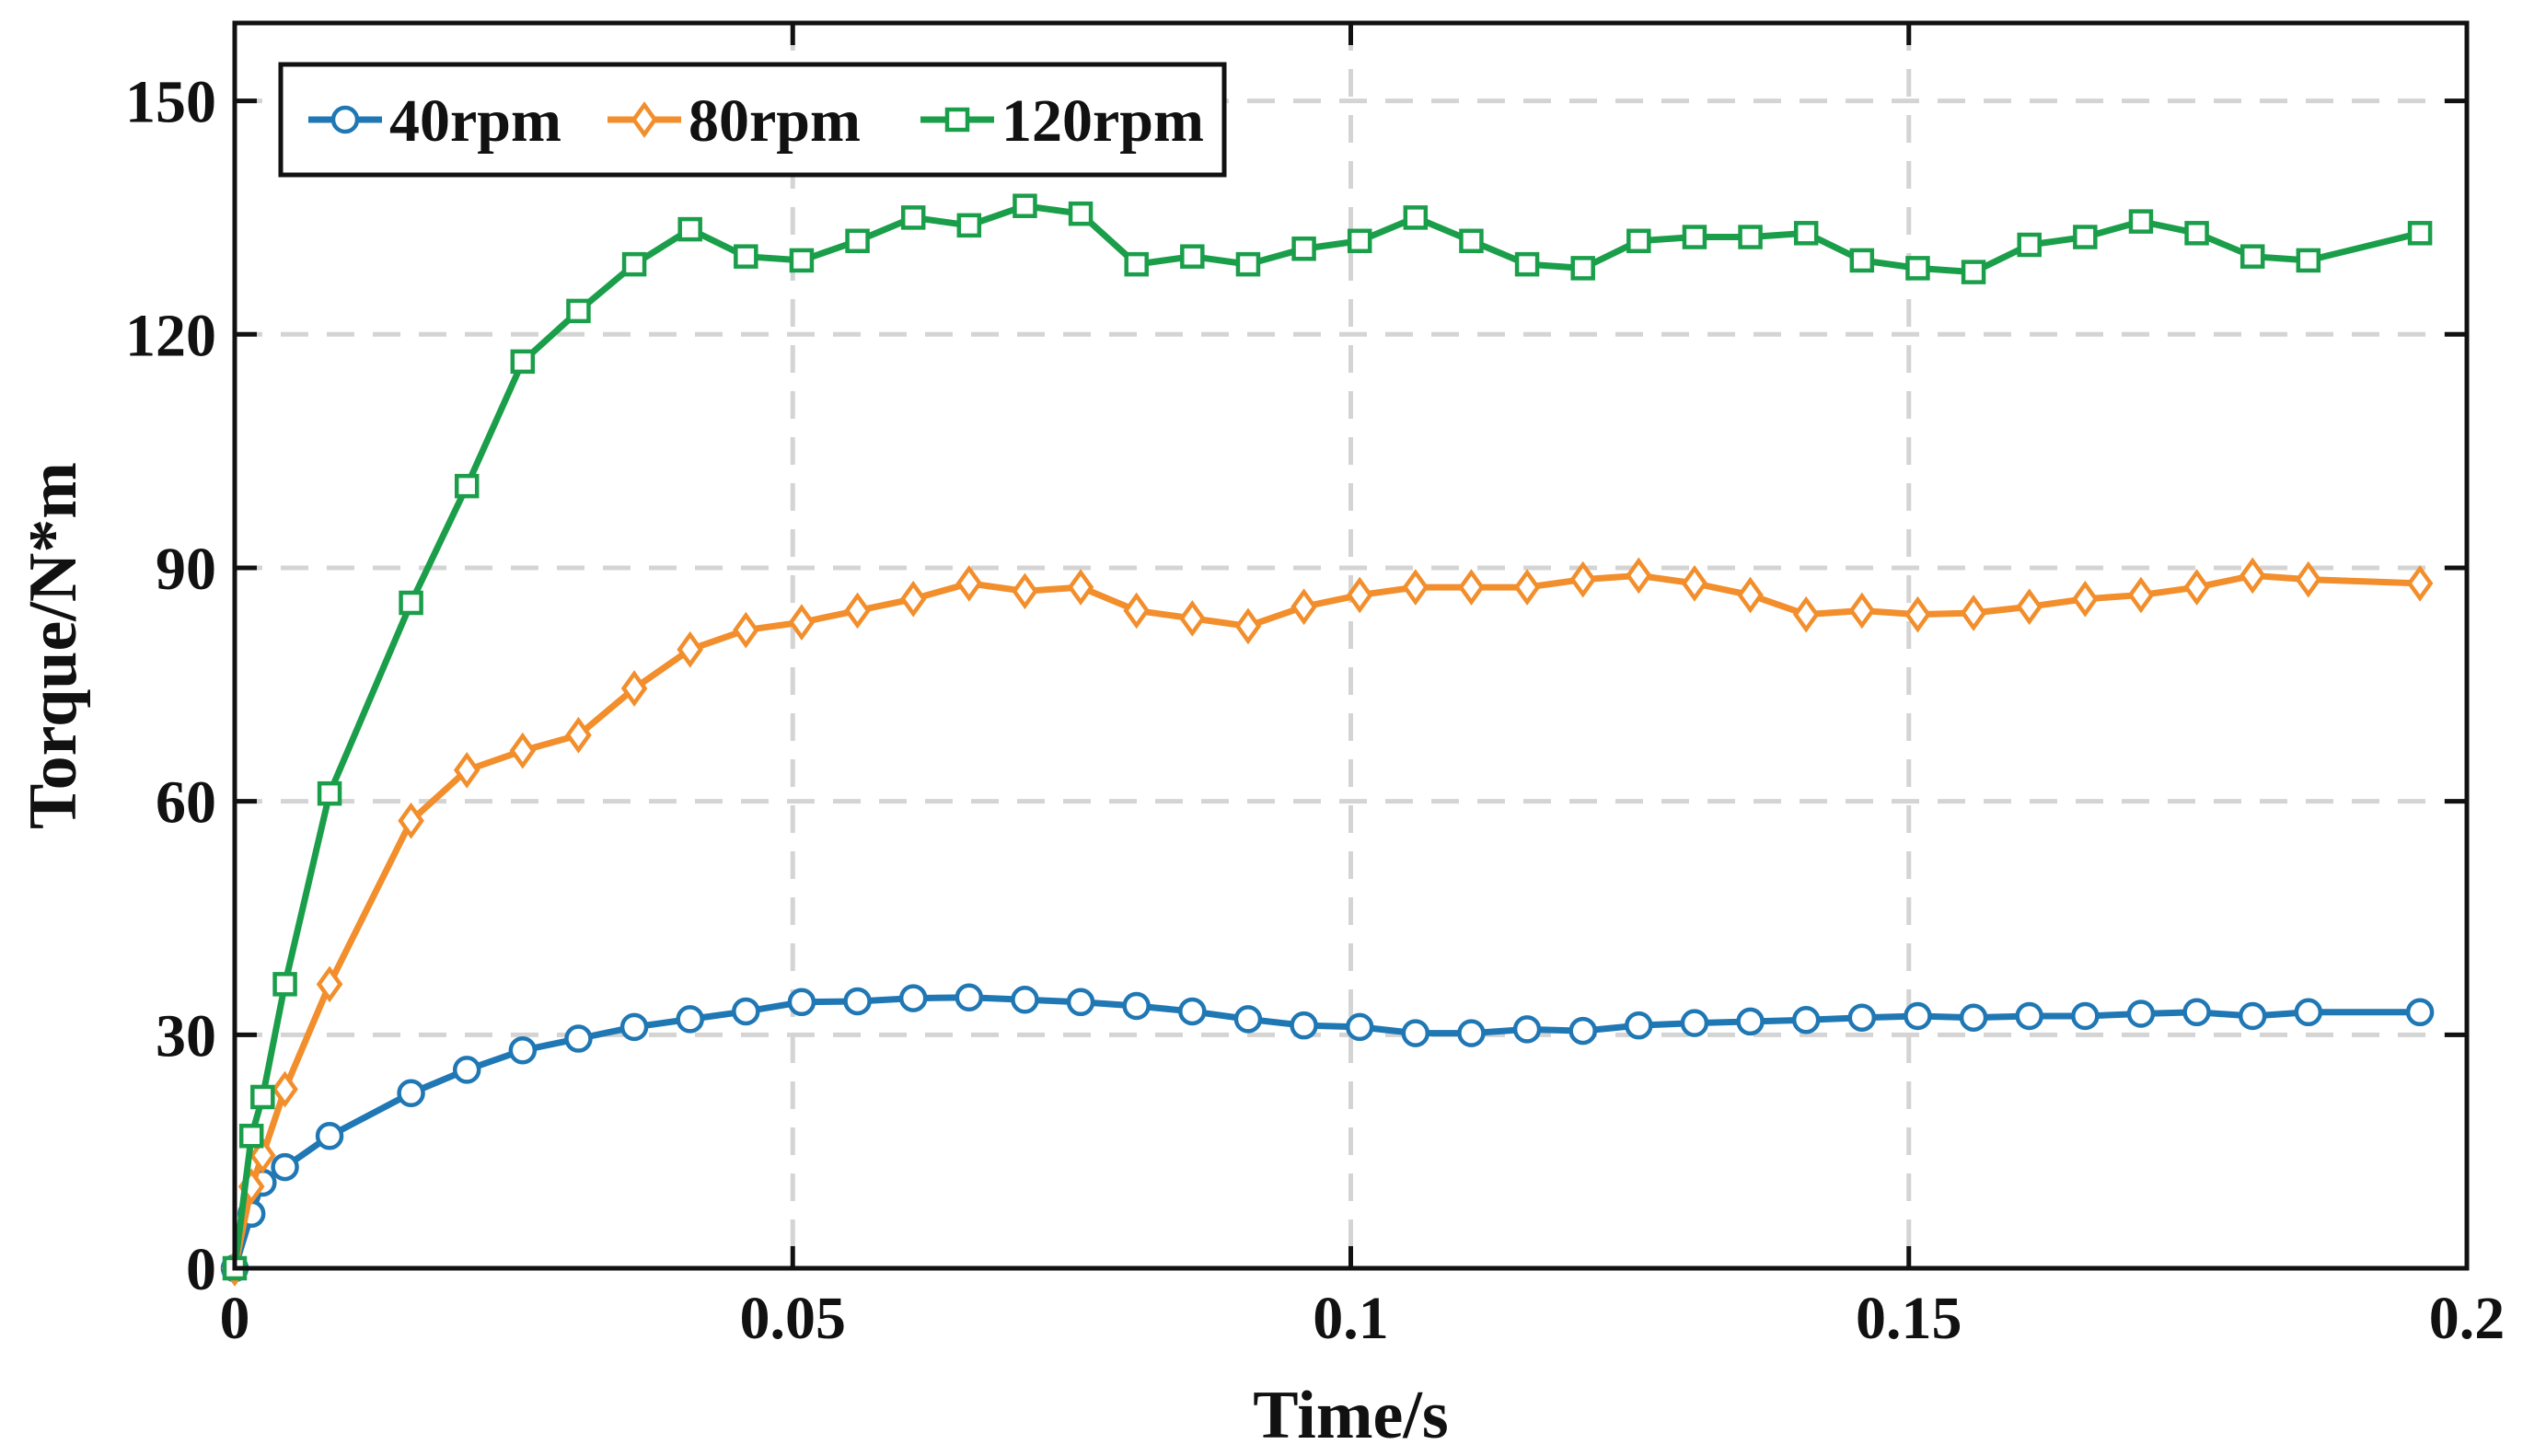 Image resolution: width=2523 pixels, height=1456 pixels. Describe the element at coordinates (186, 1035) in the screenshot. I see `y-tick-label: 30` at that location.